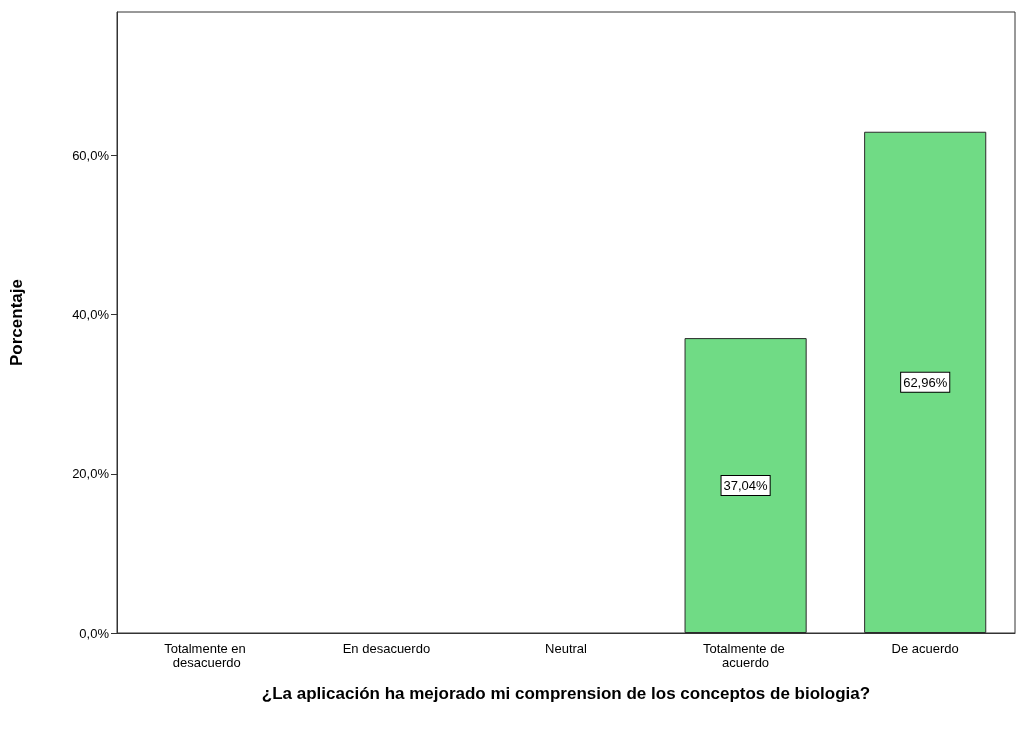  I want to click on y-tick-label: 0,0%, so click(94, 633).